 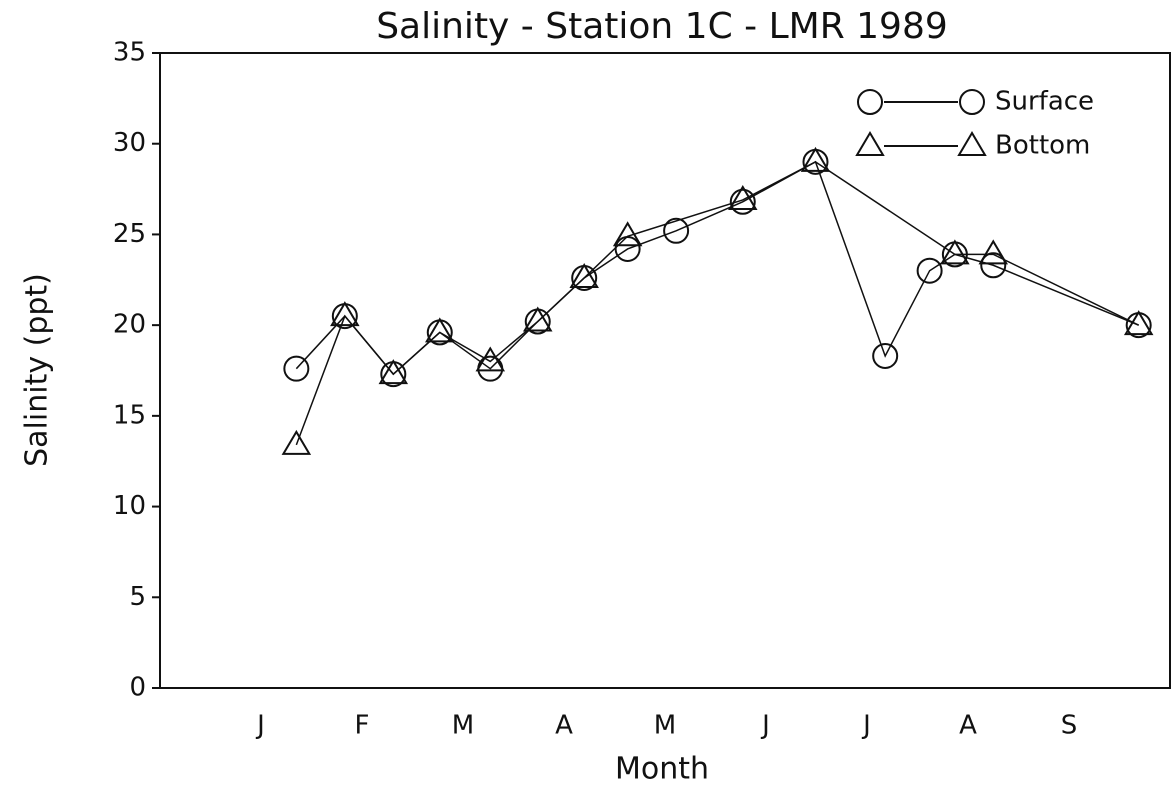 I want to click on legend-label: Surface, so click(x=1044, y=102).